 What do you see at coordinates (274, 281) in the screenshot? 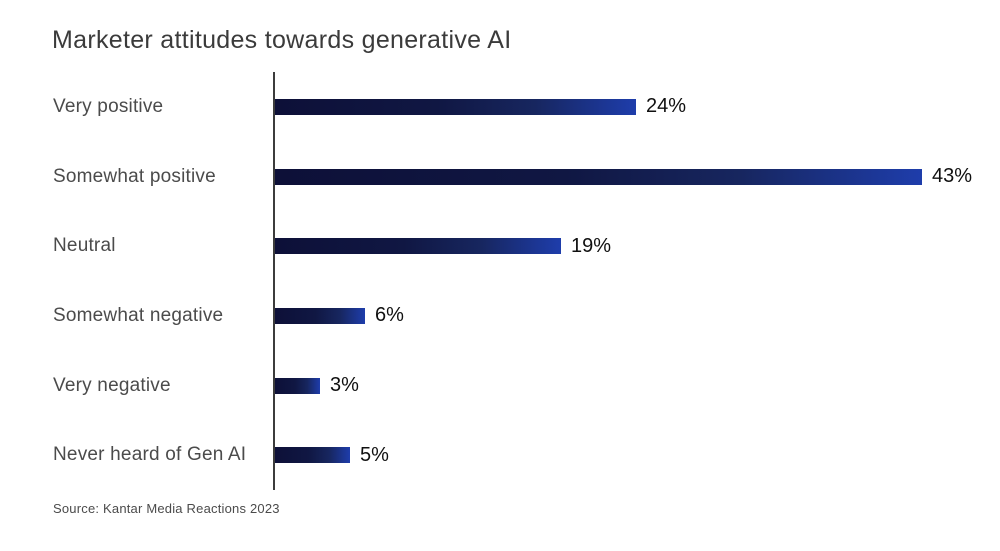
I see `y-axis-line` at bounding box center [274, 281].